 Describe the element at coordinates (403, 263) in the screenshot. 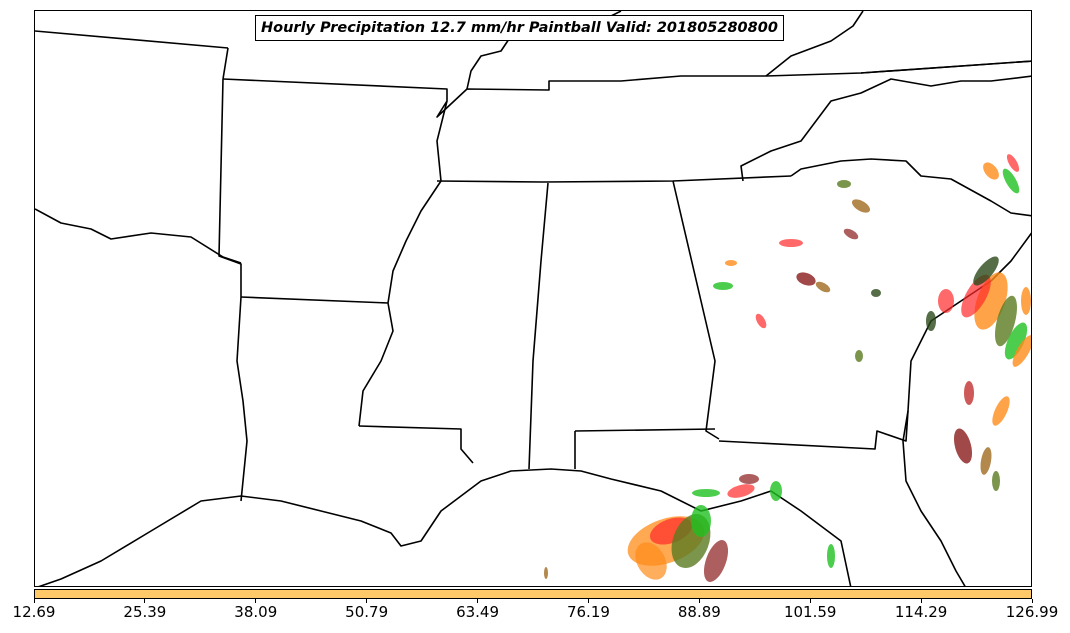

I see `border-mississippi-river` at that location.